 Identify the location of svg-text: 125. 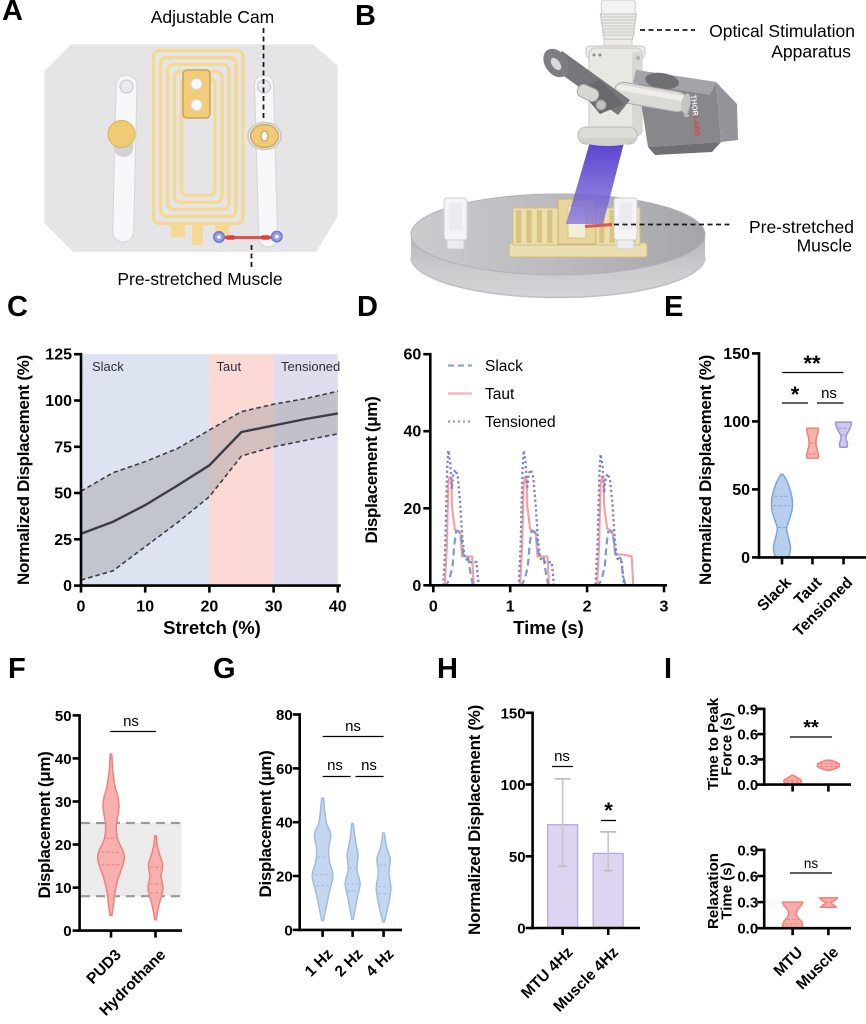
(58, 355).